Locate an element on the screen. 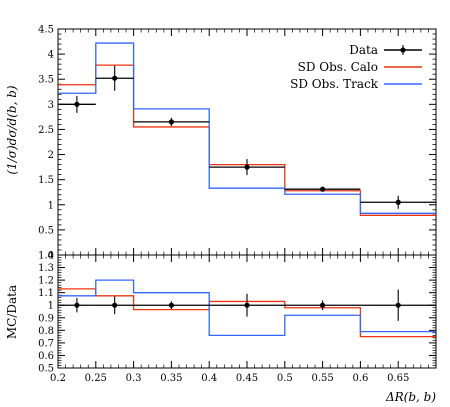 The width and height of the screenshot is (450, 407). x-tick-label: 0.45 is located at coordinates (247, 378).